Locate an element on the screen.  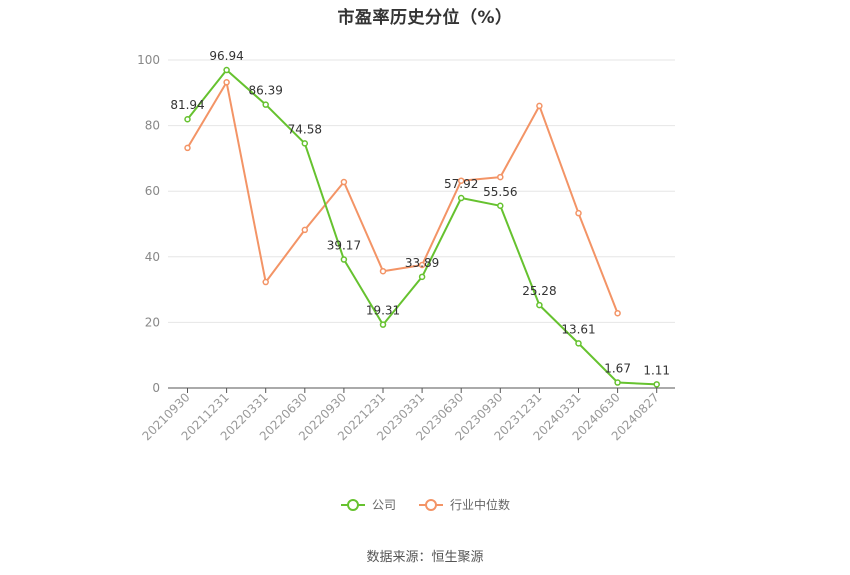
chart-title: 市盈率历史分位（%） is located at coordinates (425, 18).